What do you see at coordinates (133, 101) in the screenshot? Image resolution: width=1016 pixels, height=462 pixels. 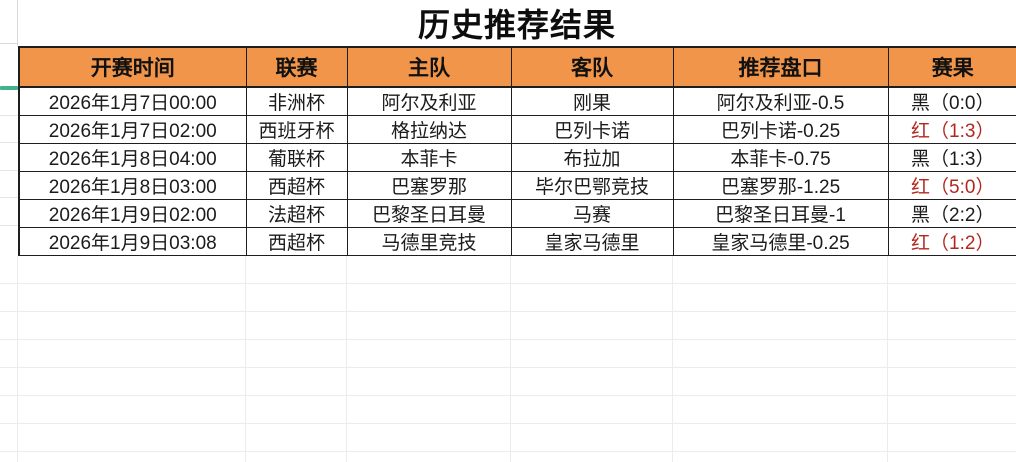 I see `cell-start-time: 2026年1月7日00:00` at bounding box center [133, 101].